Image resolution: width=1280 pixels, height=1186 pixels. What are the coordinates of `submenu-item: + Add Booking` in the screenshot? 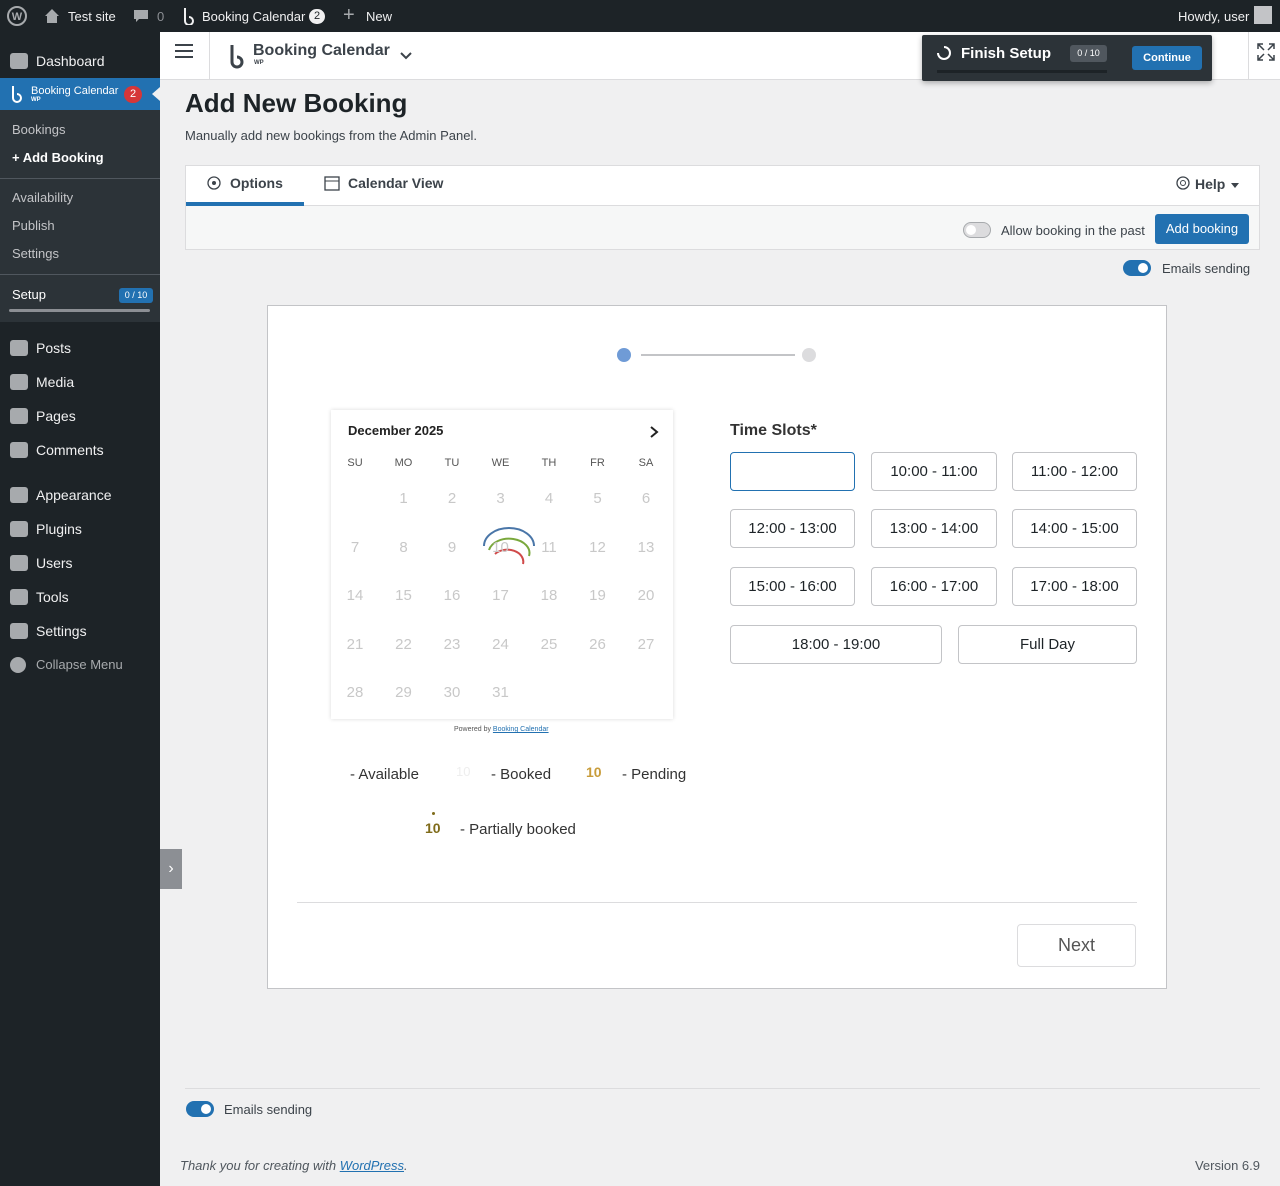 It's located at (58, 157).